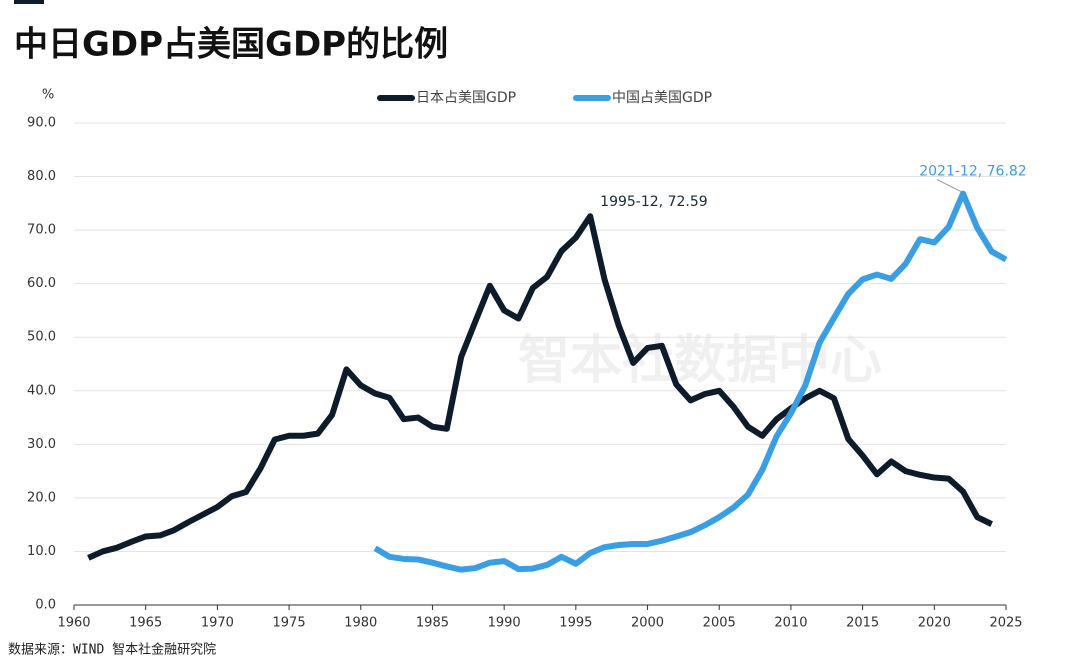 Image resolution: width=1080 pixels, height=661 pixels. What do you see at coordinates (41, 390) in the screenshot?
I see `y-tick-label: 40.0` at bounding box center [41, 390].